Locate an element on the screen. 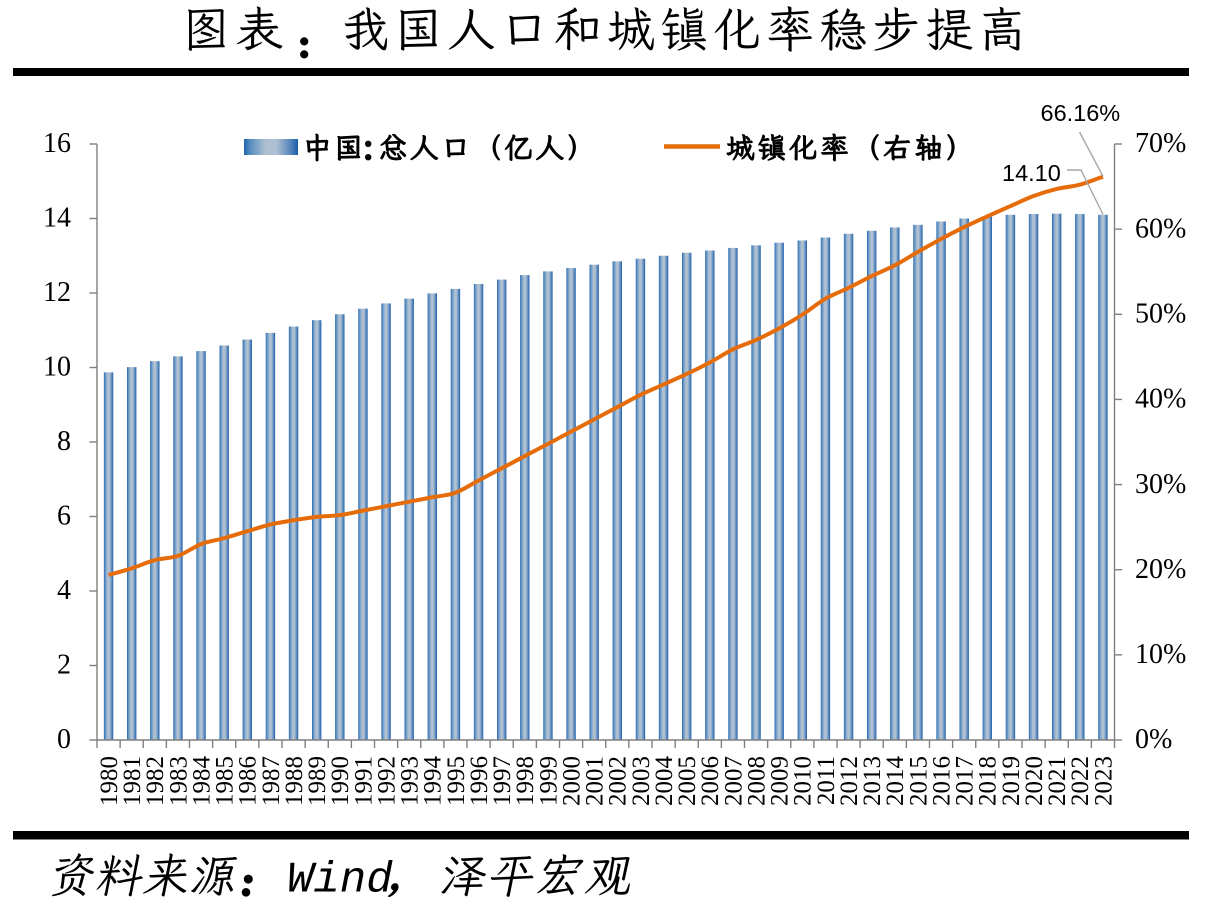 The width and height of the screenshot is (1221, 910). svg-text: 2002 is located at coordinates (618, 781).